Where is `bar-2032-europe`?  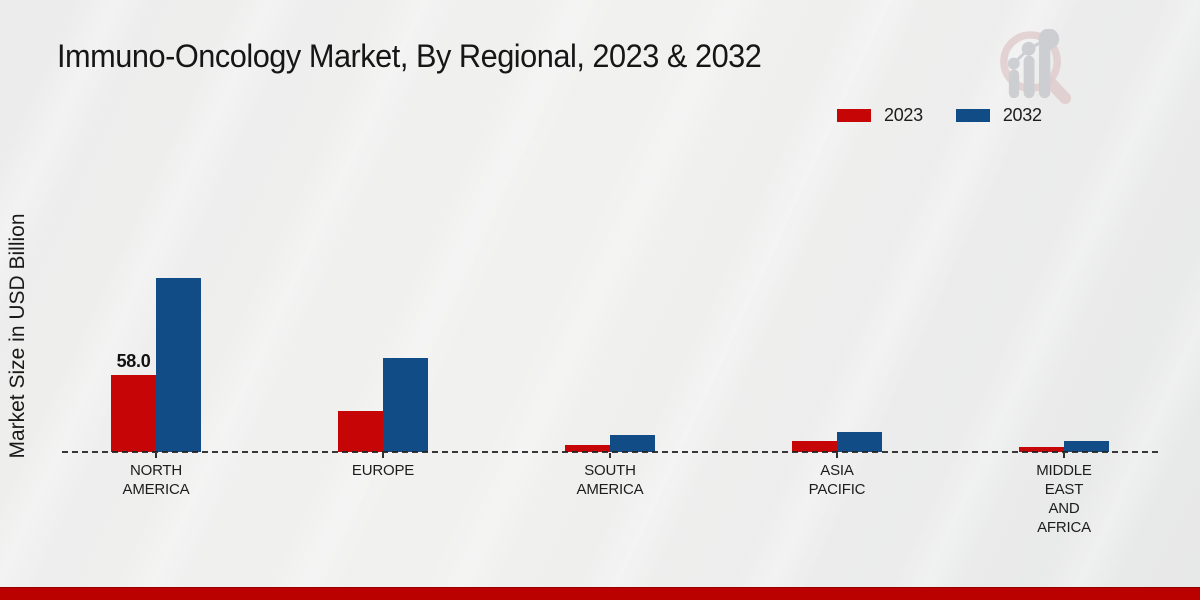
bar-2032-europe is located at coordinates (405, 405).